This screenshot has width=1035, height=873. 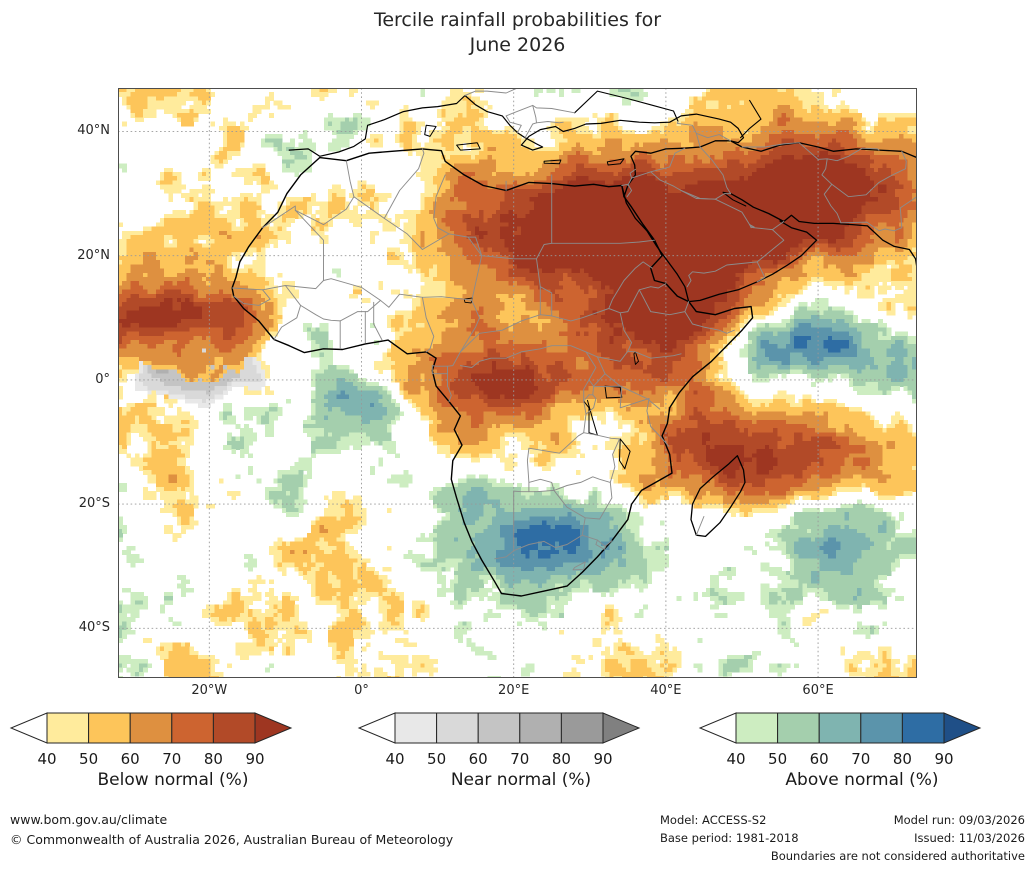 I want to click on colorbar-above-tick-70: 70, so click(x=861, y=759).